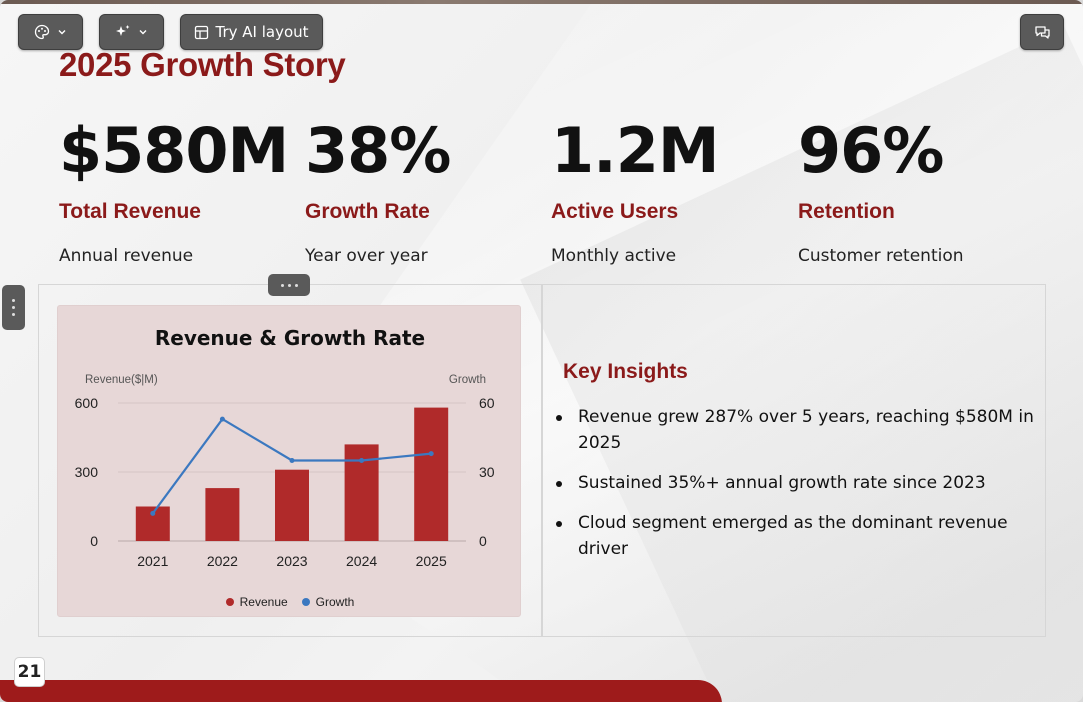 This screenshot has height=702, width=1083. What do you see at coordinates (431, 561) in the screenshot?
I see `x-tick-label: 2025` at bounding box center [431, 561].